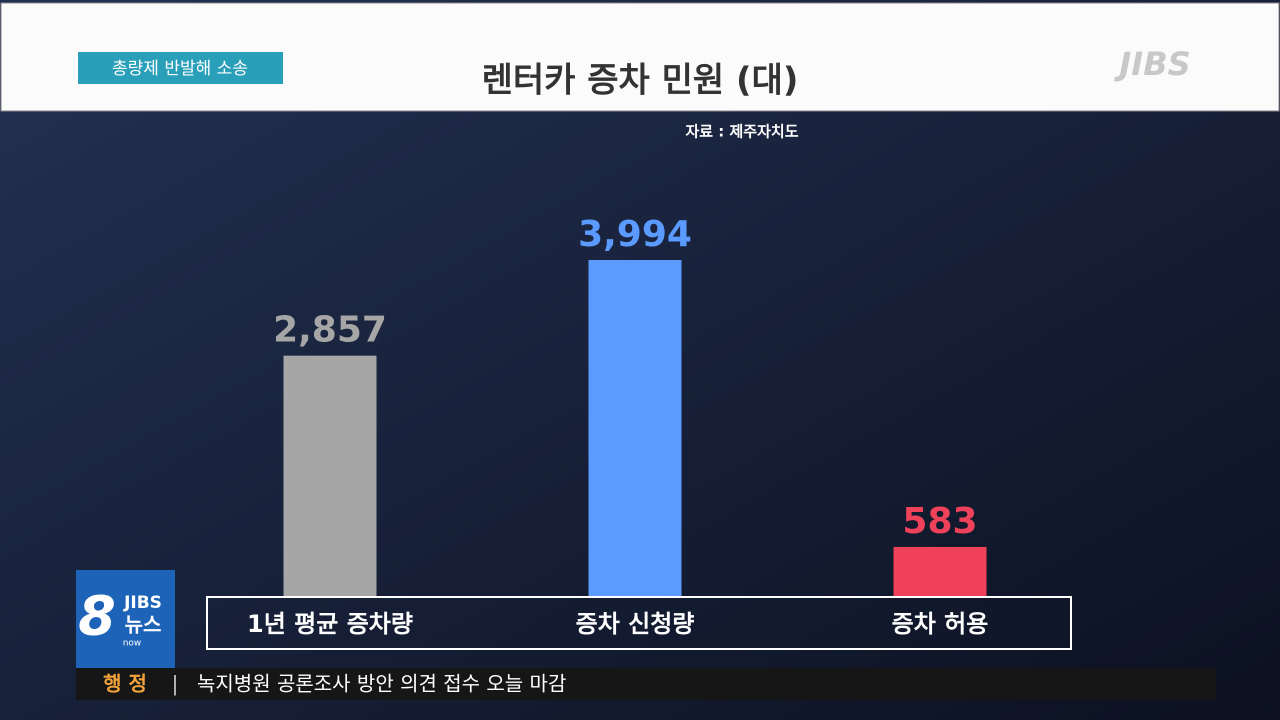  What do you see at coordinates (940, 624) in the screenshot?
I see `category-label: 증차 허용` at bounding box center [940, 624].